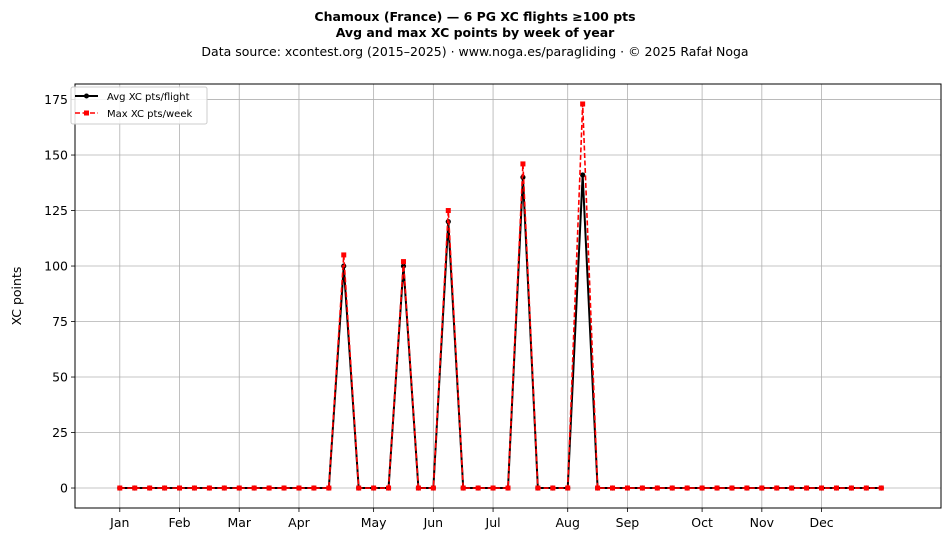 The height and width of the screenshot is (539, 950). Describe the element at coordinates (179, 522) in the screenshot. I see `x-tick-label: Feb` at that location.